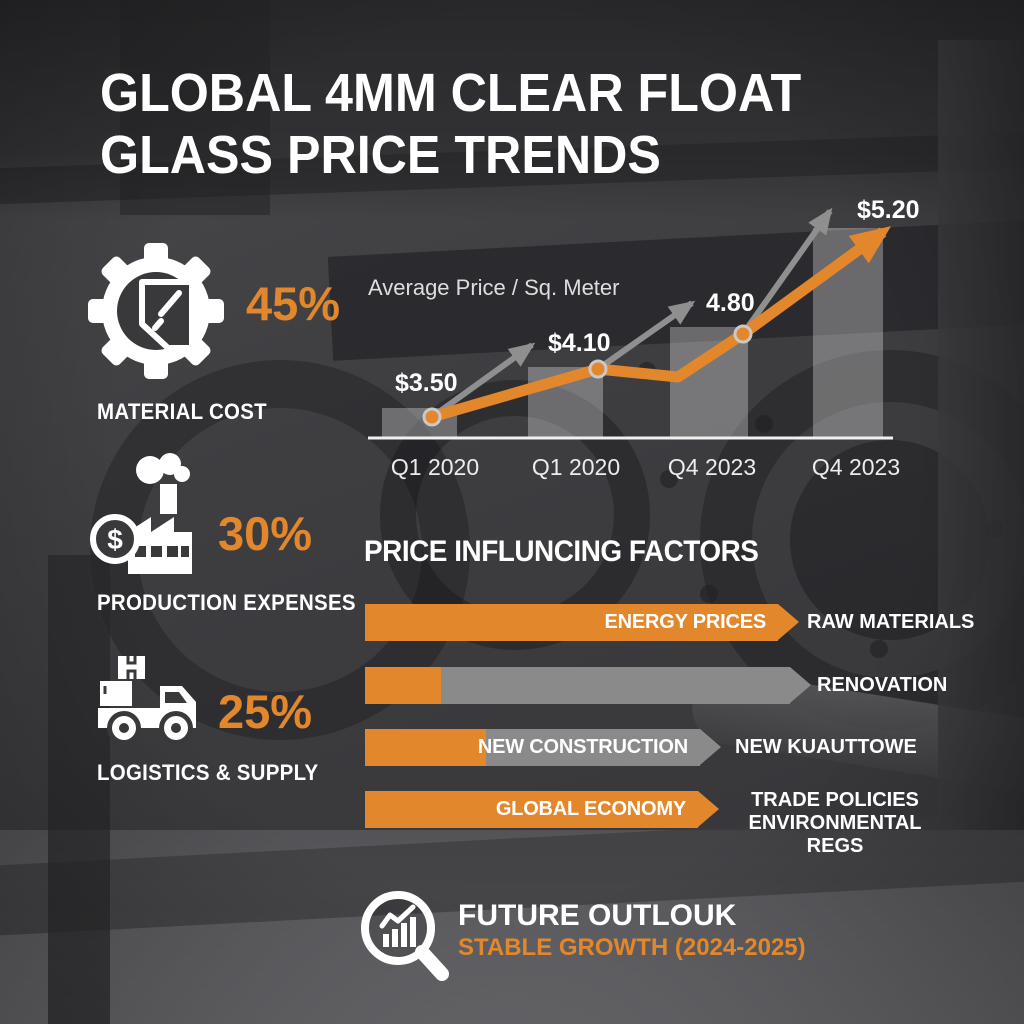 The width and height of the screenshot is (1024, 1024). Describe the element at coordinates (147, 700) in the screenshot. I see `truck-icon` at that location.